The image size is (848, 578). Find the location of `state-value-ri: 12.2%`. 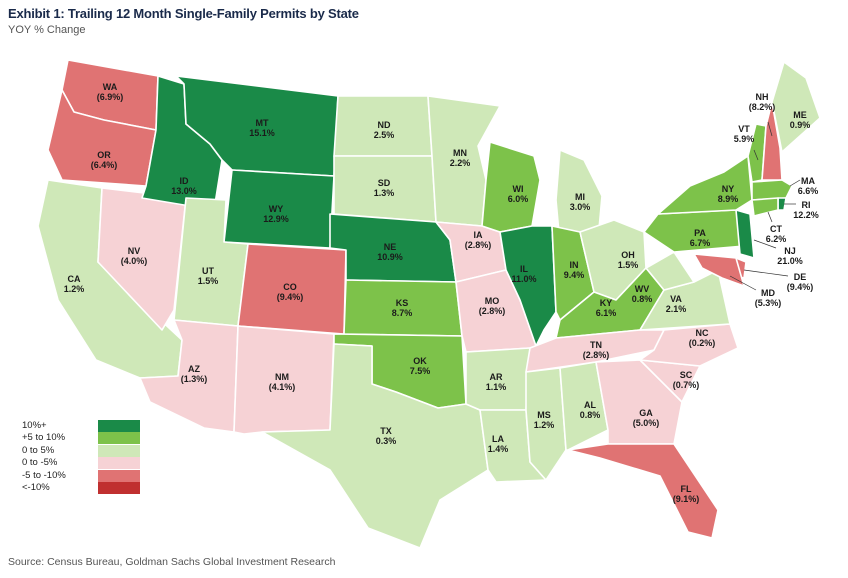

state-value-ri: 12.2% is located at coordinates (806, 215).